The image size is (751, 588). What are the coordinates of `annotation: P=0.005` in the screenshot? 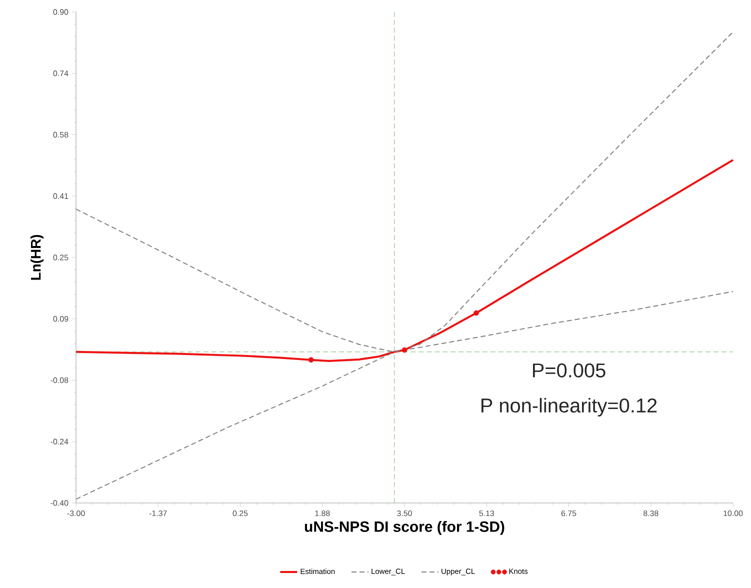 It's located at (569, 370).